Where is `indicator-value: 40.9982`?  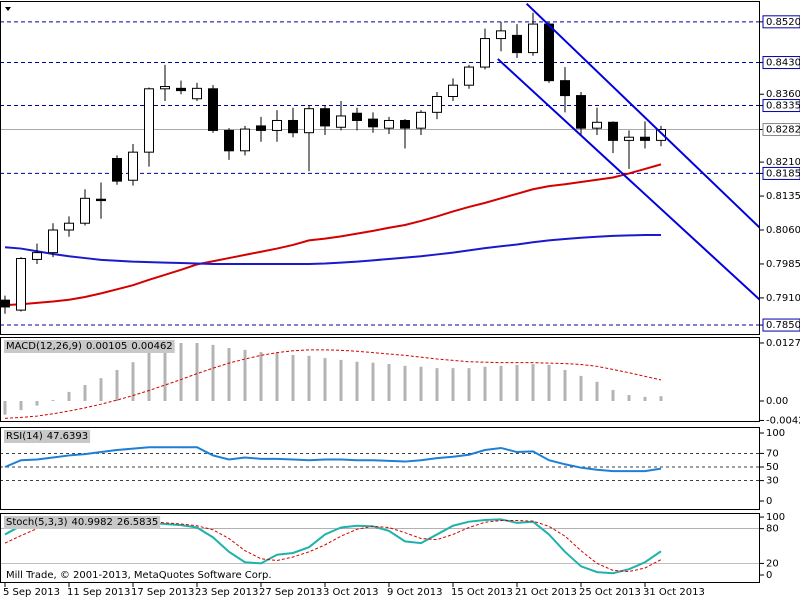
indicator-value: 40.9982 is located at coordinates (91, 522).